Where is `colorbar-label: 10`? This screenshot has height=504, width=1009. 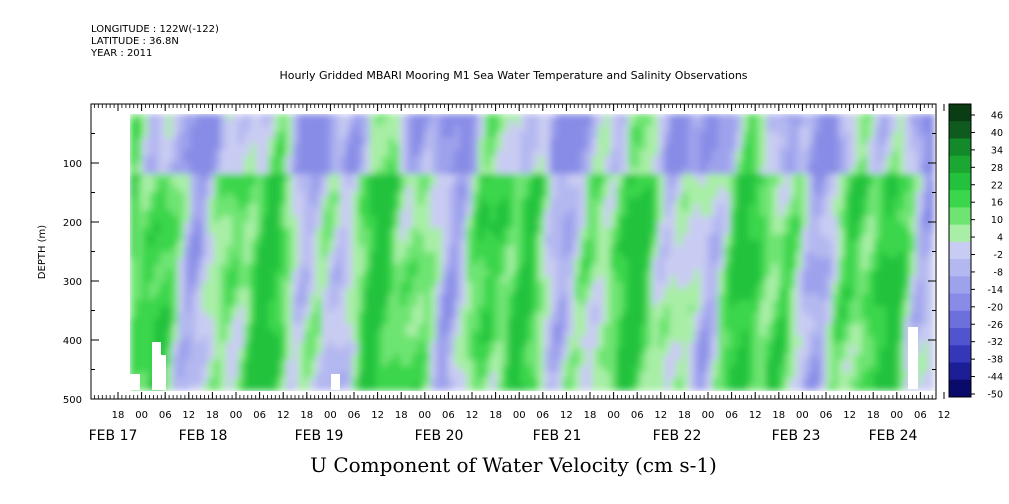
colorbar-label: 10 is located at coordinates (997, 220).